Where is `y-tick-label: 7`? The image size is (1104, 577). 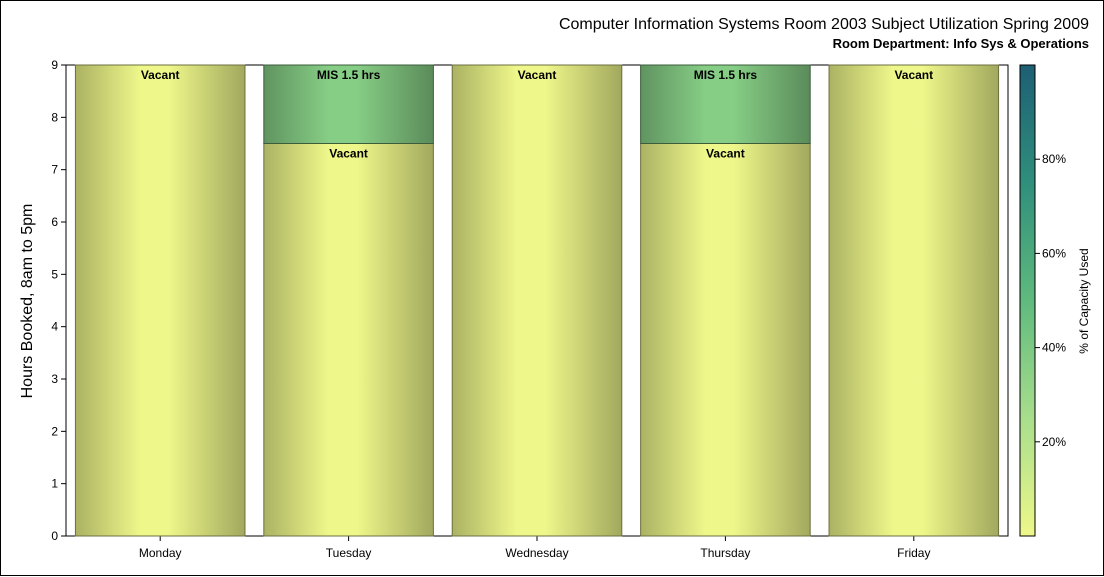
y-tick-label: 7 is located at coordinates (54, 170).